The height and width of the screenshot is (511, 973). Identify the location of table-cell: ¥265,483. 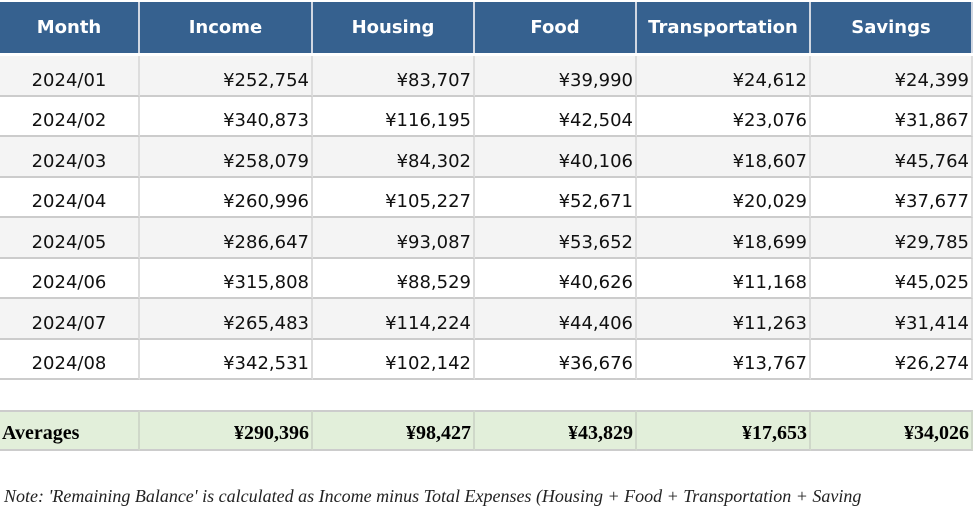
(226, 319).